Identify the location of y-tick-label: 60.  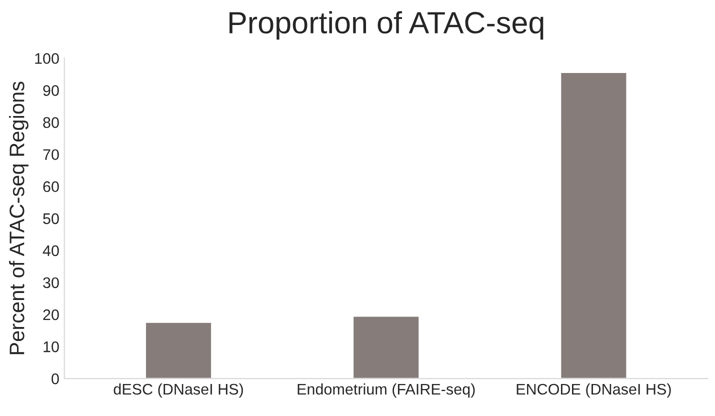
(51, 186).